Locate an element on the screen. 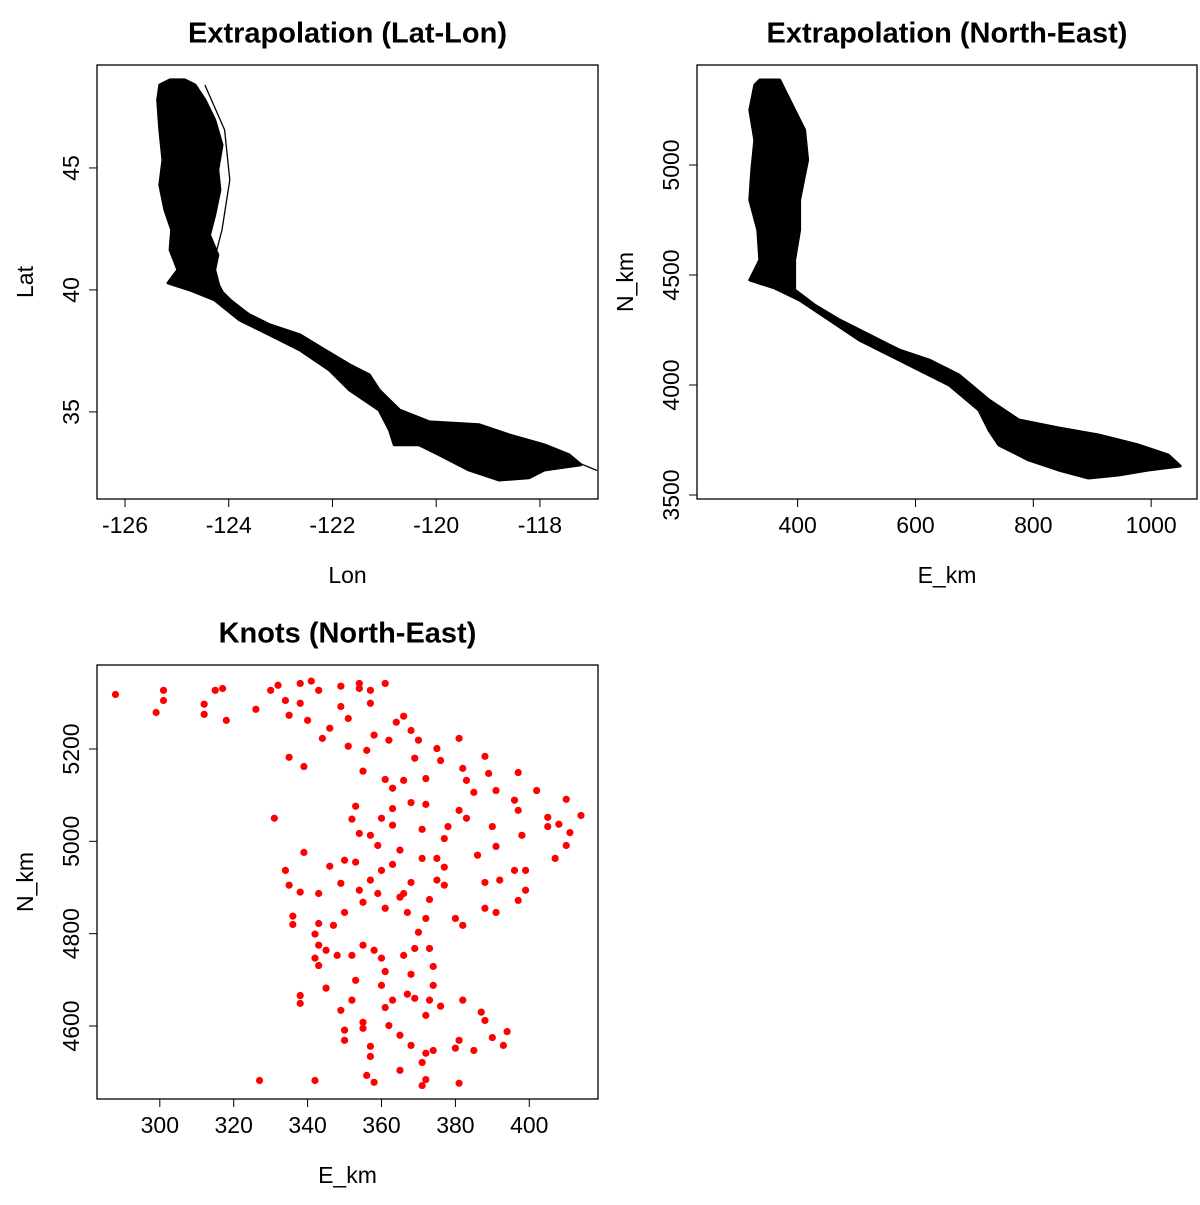 This screenshot has height=1205, width=1200. chart-title: Knots (North-East) is located at coordinates (348, 634).